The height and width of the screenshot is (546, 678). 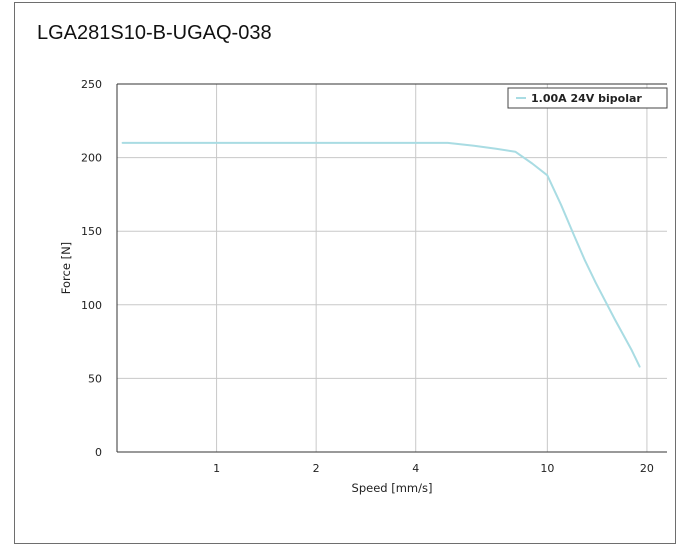 I want to click on y-tick-label: 50, so click(x=95, y=378).